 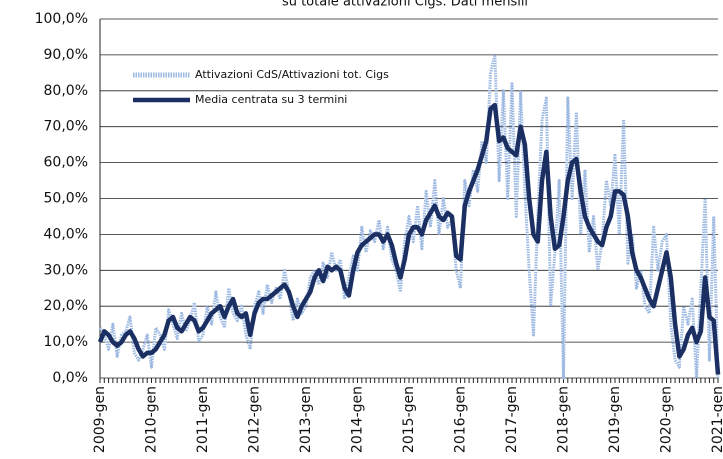 I want to click on y-tick-label: 0,0%, so click(x=70, y=378).